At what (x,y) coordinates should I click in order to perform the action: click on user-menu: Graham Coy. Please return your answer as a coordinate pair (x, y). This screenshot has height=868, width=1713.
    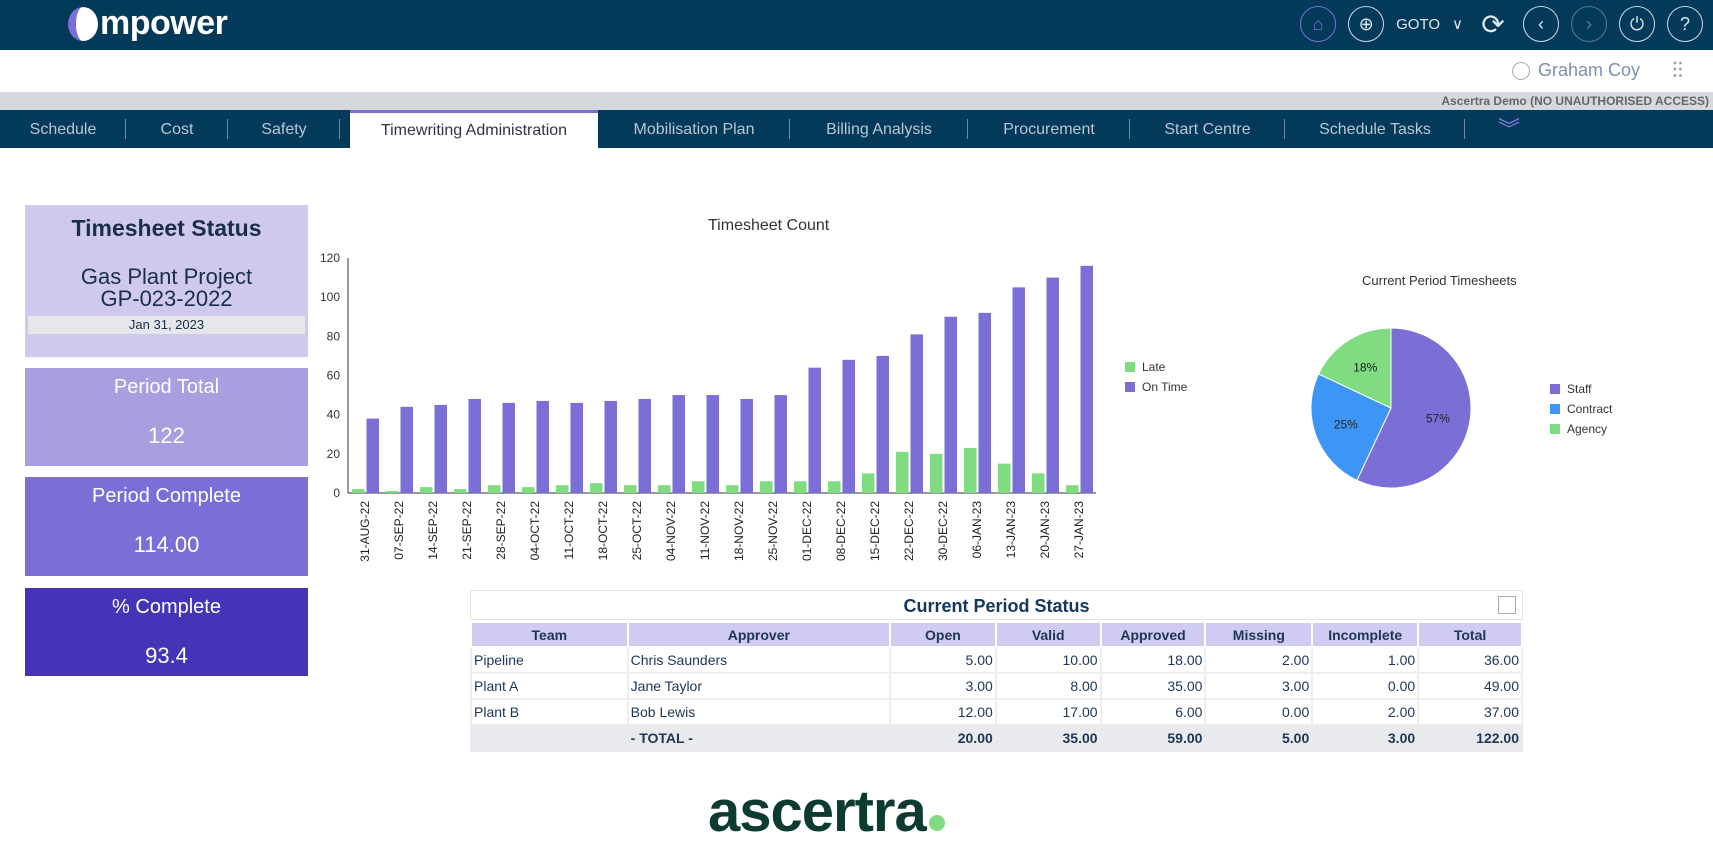
    Looking at the image, I should click on (1576, 70).